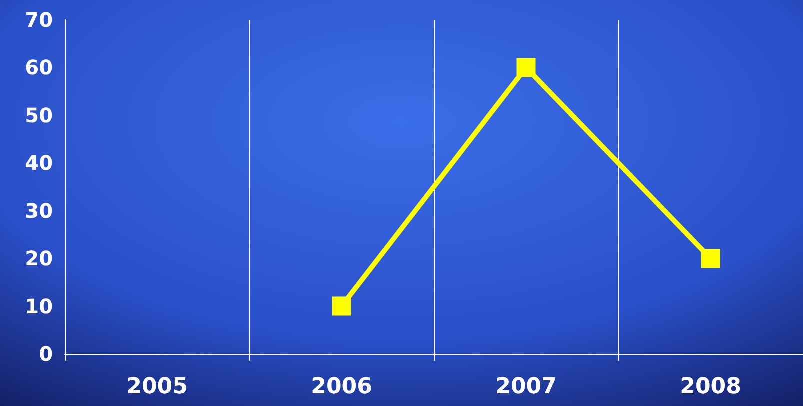 The image size is (803, 406). I want to click on x-tick-label: 2005, so click(157, 387).